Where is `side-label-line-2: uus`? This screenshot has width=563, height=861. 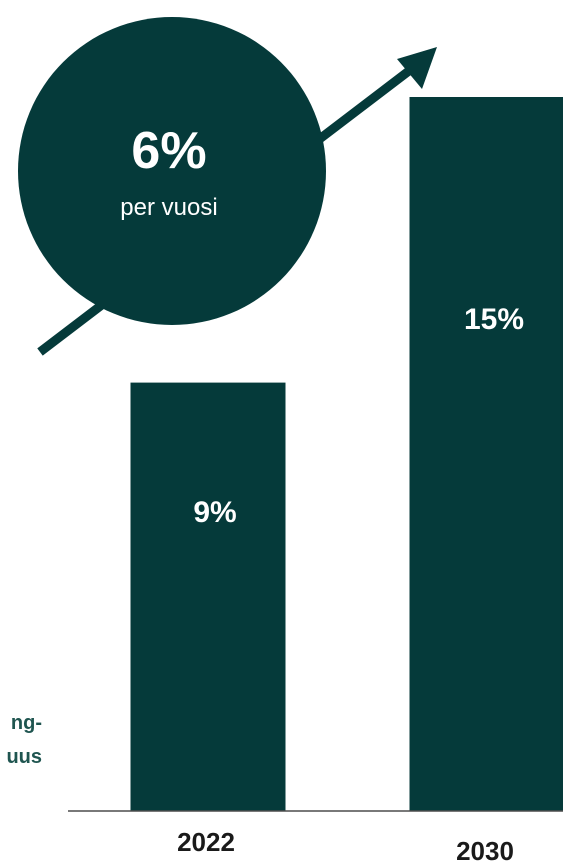
side-label-line-2: uus is located at coordinates (24, 757).